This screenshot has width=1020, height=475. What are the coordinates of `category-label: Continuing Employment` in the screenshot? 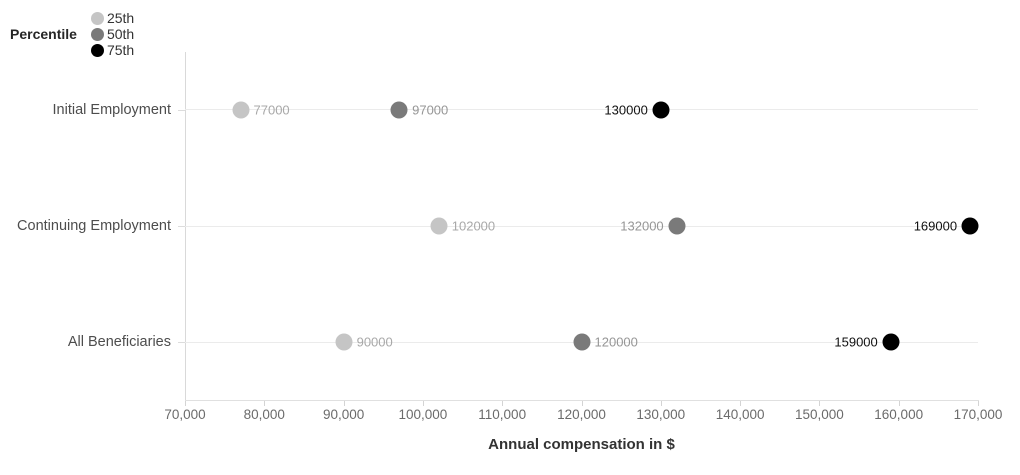 It's located at (94, 226).